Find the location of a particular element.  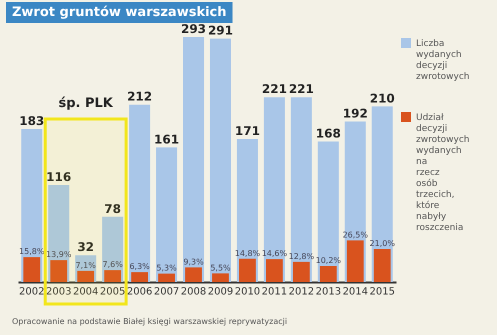

data-label: 291 is located at coordinates (221, 31).